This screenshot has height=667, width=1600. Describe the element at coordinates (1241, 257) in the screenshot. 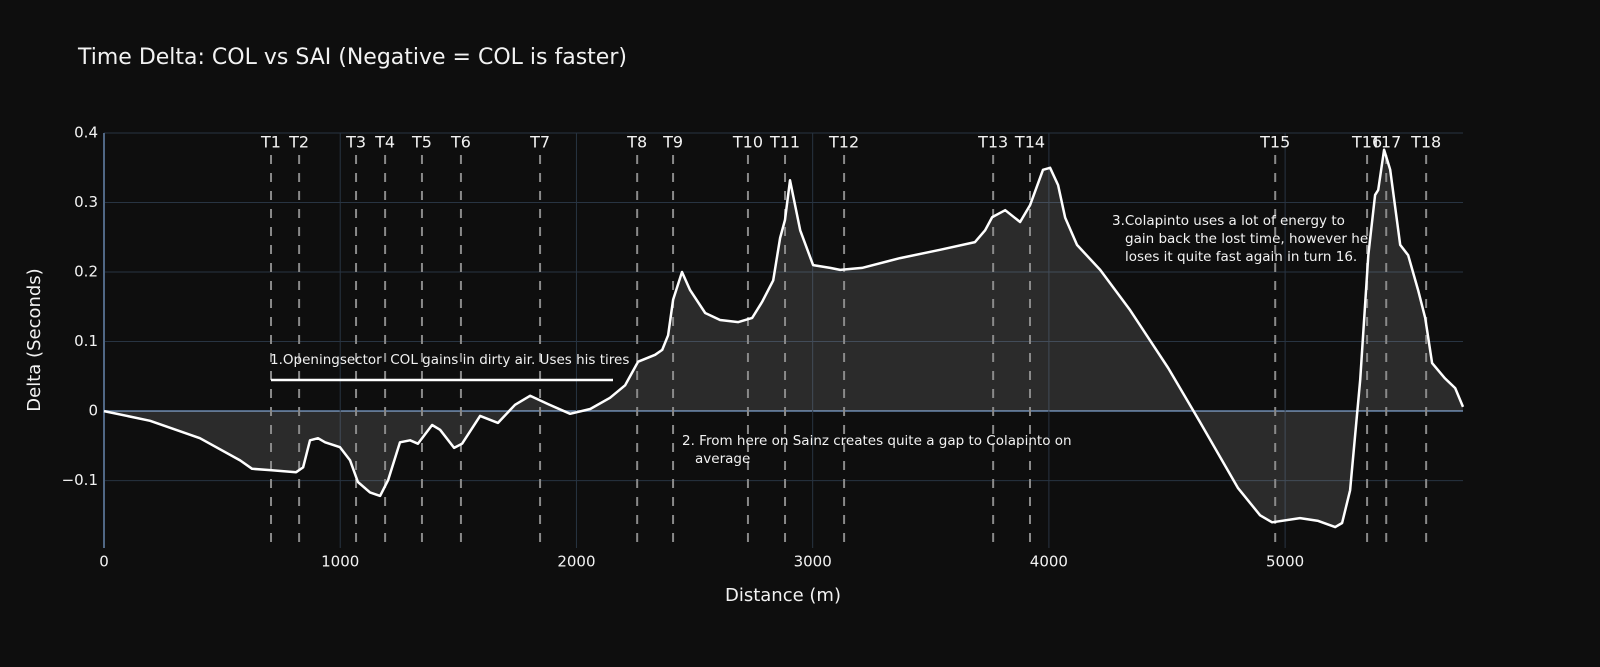

I see `annotation: loses it quite fast again in turn 16.` at that location.